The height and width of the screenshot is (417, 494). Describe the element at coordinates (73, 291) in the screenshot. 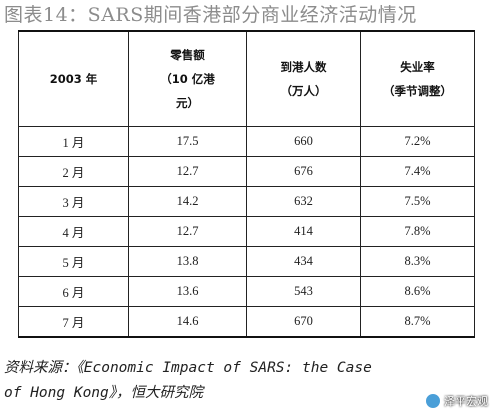

I see `cell-month: 6 月` at that location.